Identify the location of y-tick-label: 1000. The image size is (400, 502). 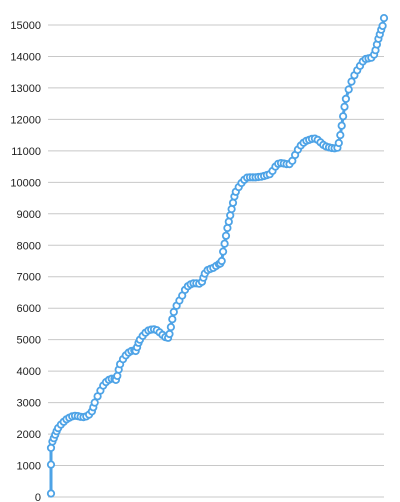
(29, 467).